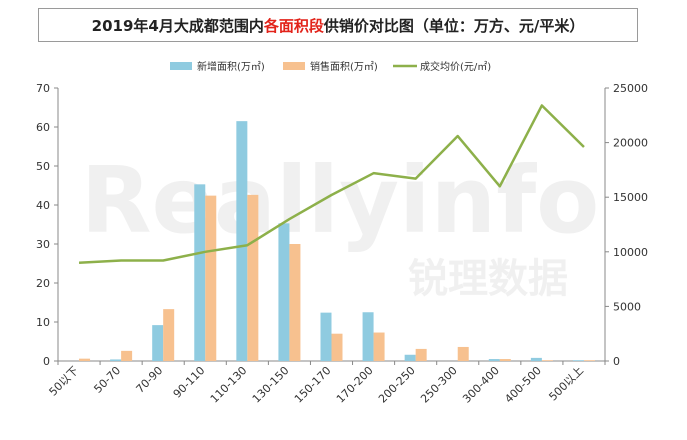 The width and height of the screenshot is (687, 440). What do you see at coordinates (43, 283) in the screenshot?
I see `y-left-tick-label: 20` at bounding box center [43, 283].